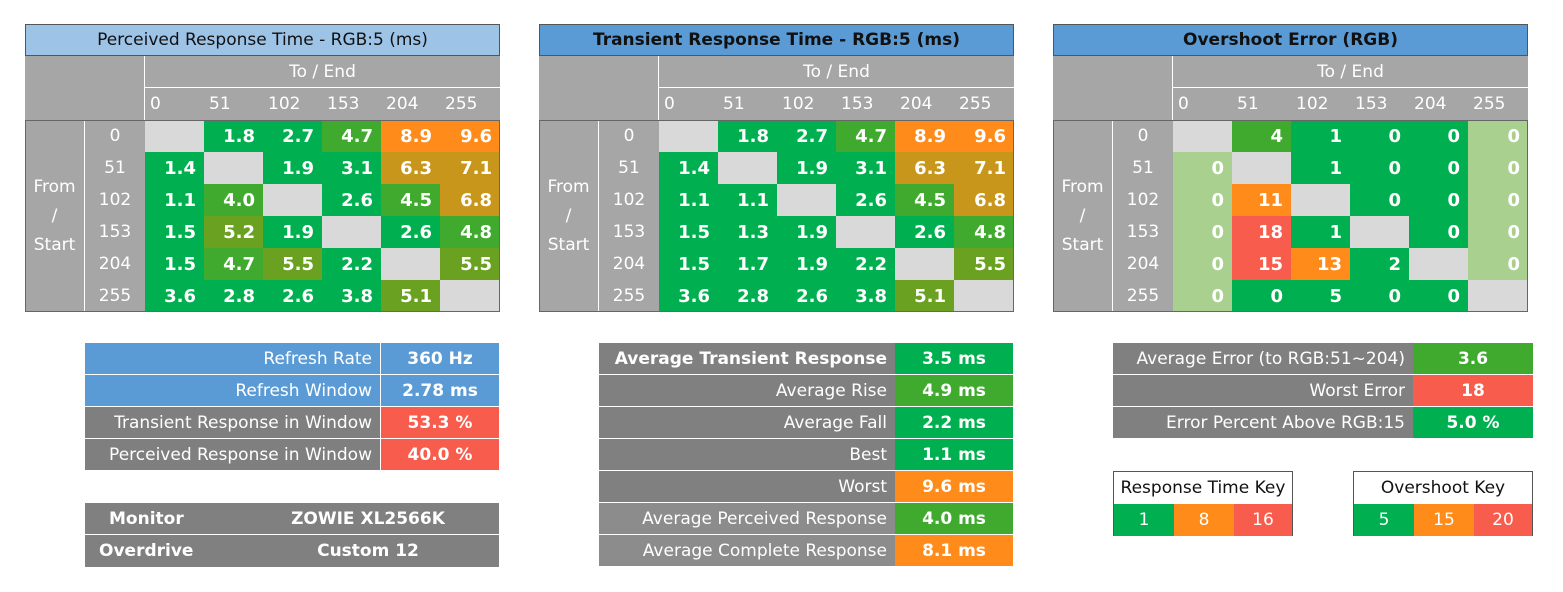 The height and width of the screenshot is (592, 1563). I want to click on key-swatch: 15, so click(1444, 520).